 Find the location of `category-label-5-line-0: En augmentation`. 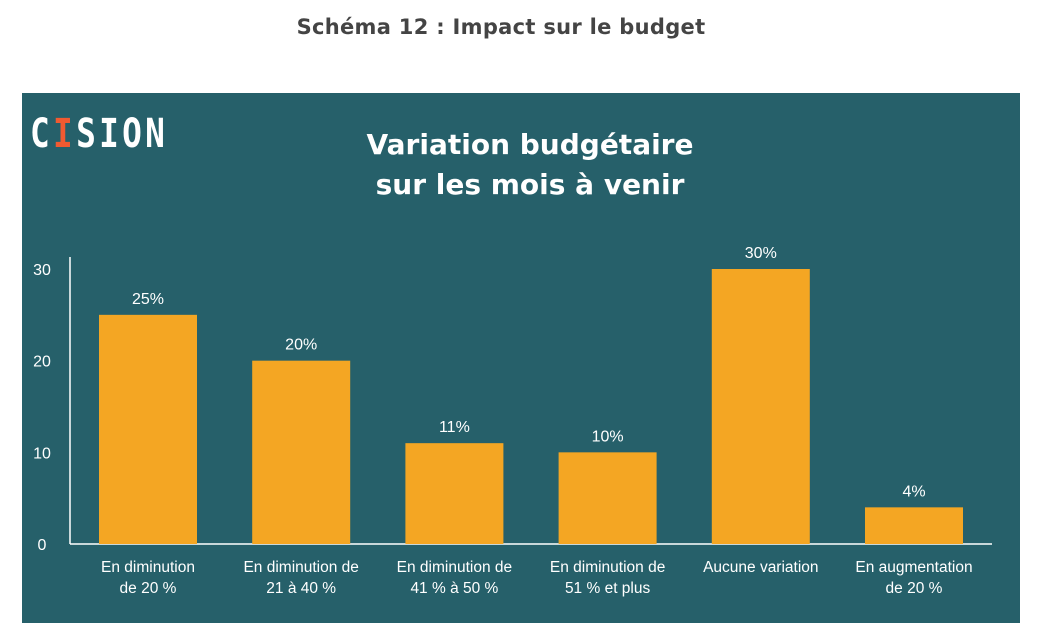

category-label-5-line-0: En augmentation is located at coordinates (913, 567).